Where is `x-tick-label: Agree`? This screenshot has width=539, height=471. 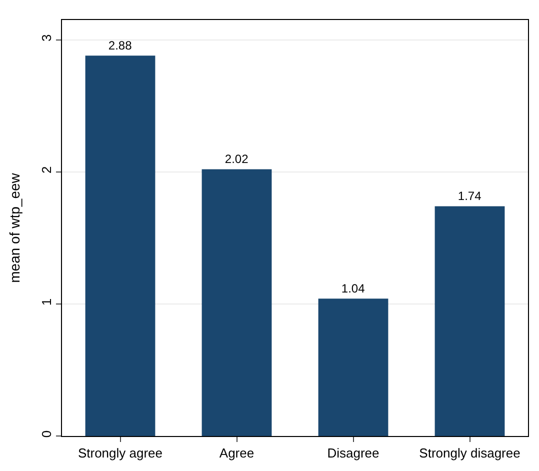
x-tick-label: Agree is located at coordinates (236, 453).